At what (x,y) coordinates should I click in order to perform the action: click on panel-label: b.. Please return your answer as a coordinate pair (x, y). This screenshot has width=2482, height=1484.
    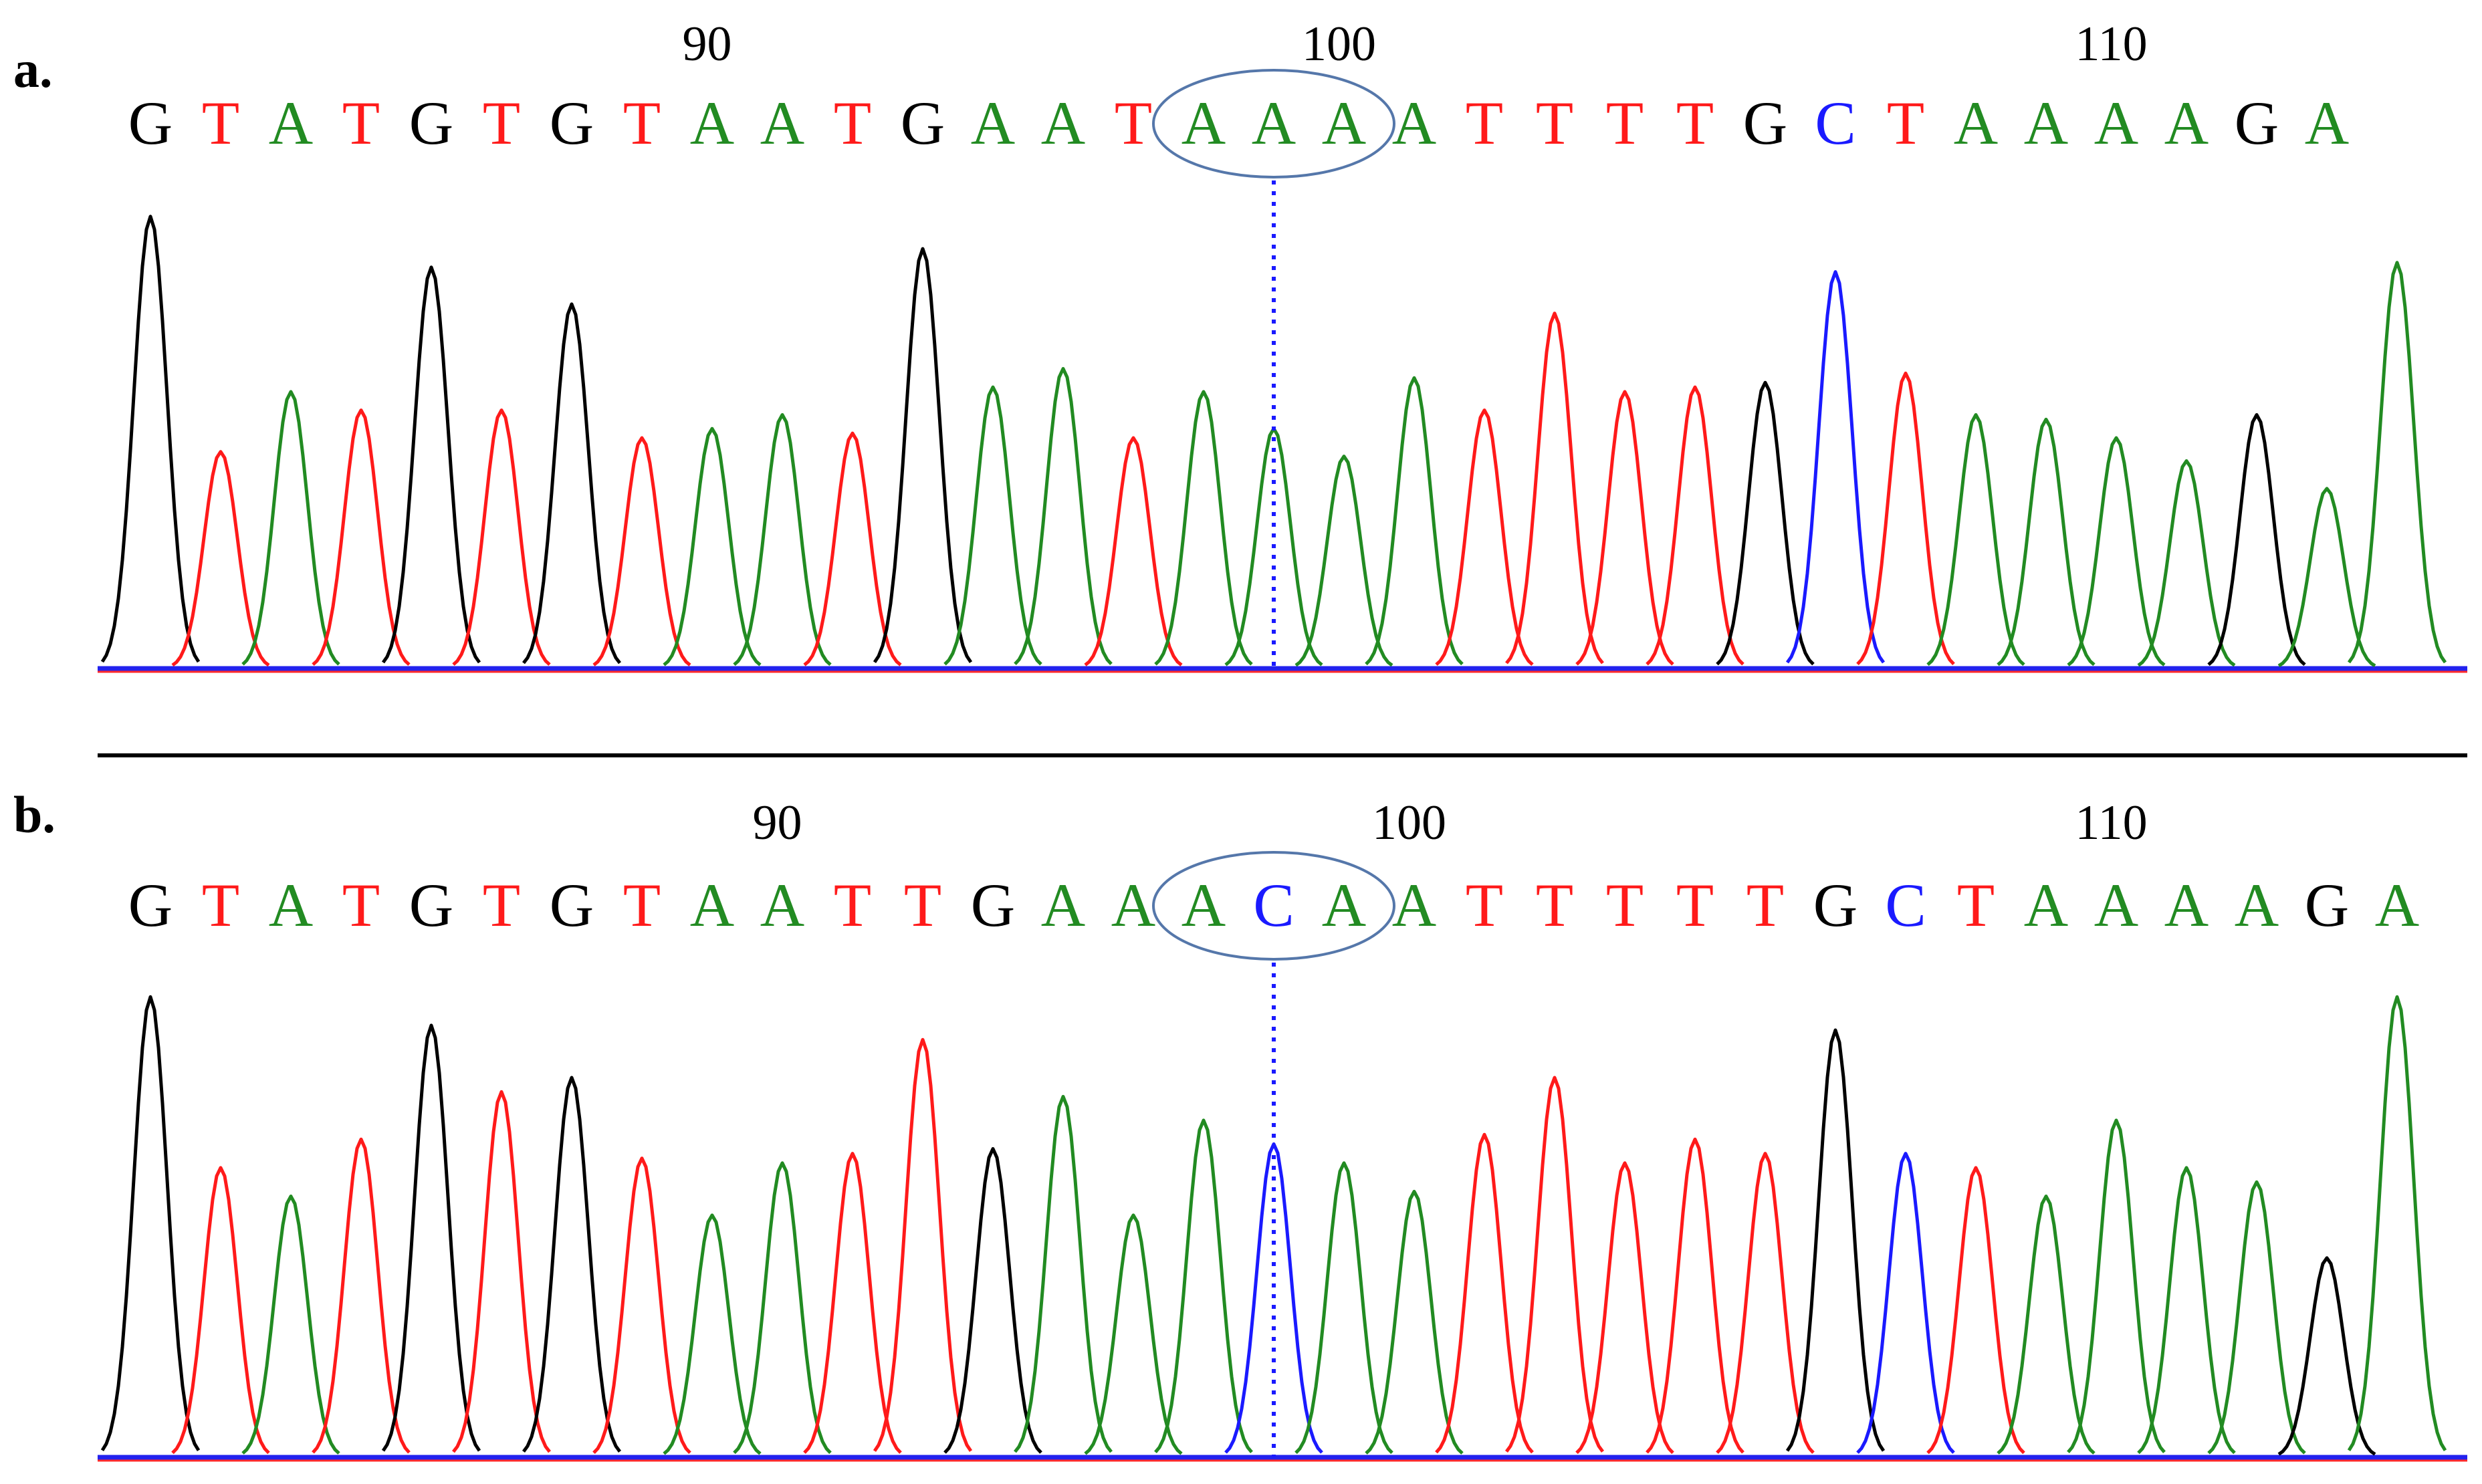
    Looking at the image, I should click on (34, 814).